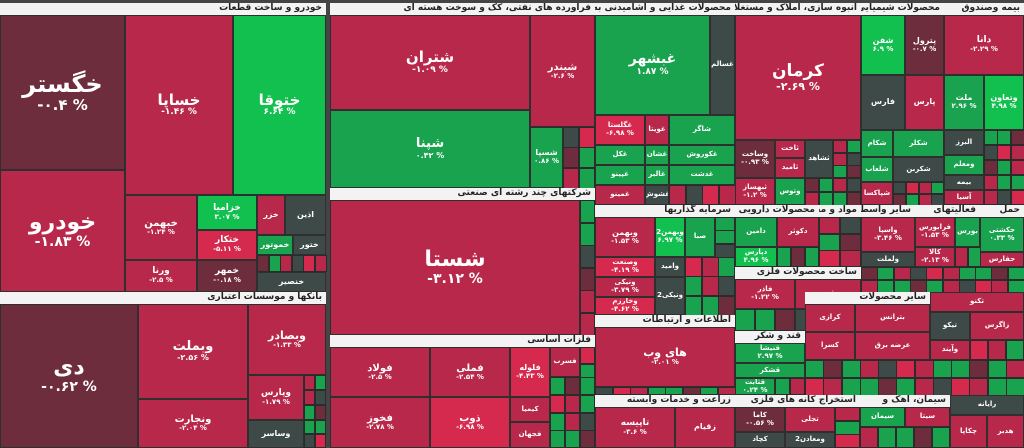 The width and height of the screenshot is (1024, 448). Describe the element at coordinates (62, 92) in the screenshot. I see `stock-tile: خگستر -۰.۴ %` at that location.